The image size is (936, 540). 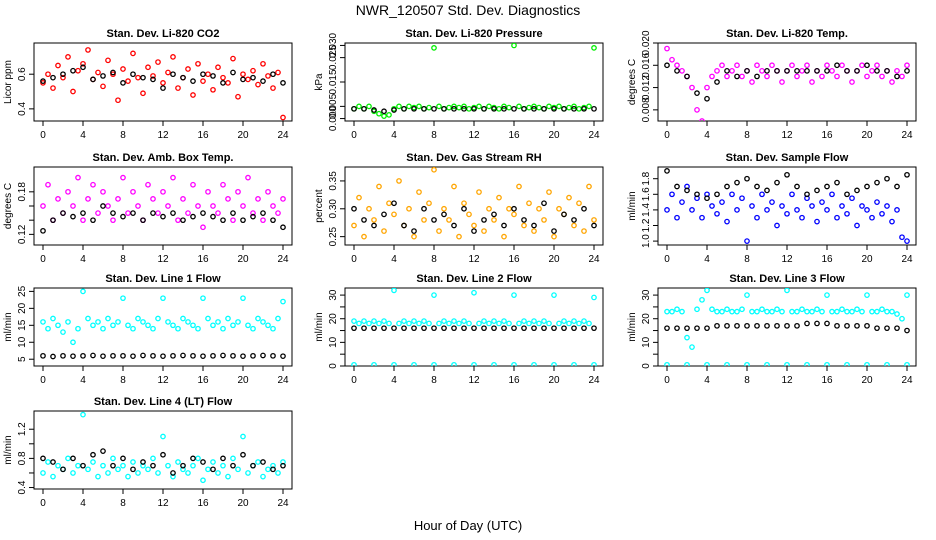 I want to click on panel-title: Stan. Dev. Amb. Box Temp., so click(x=163, y=158).